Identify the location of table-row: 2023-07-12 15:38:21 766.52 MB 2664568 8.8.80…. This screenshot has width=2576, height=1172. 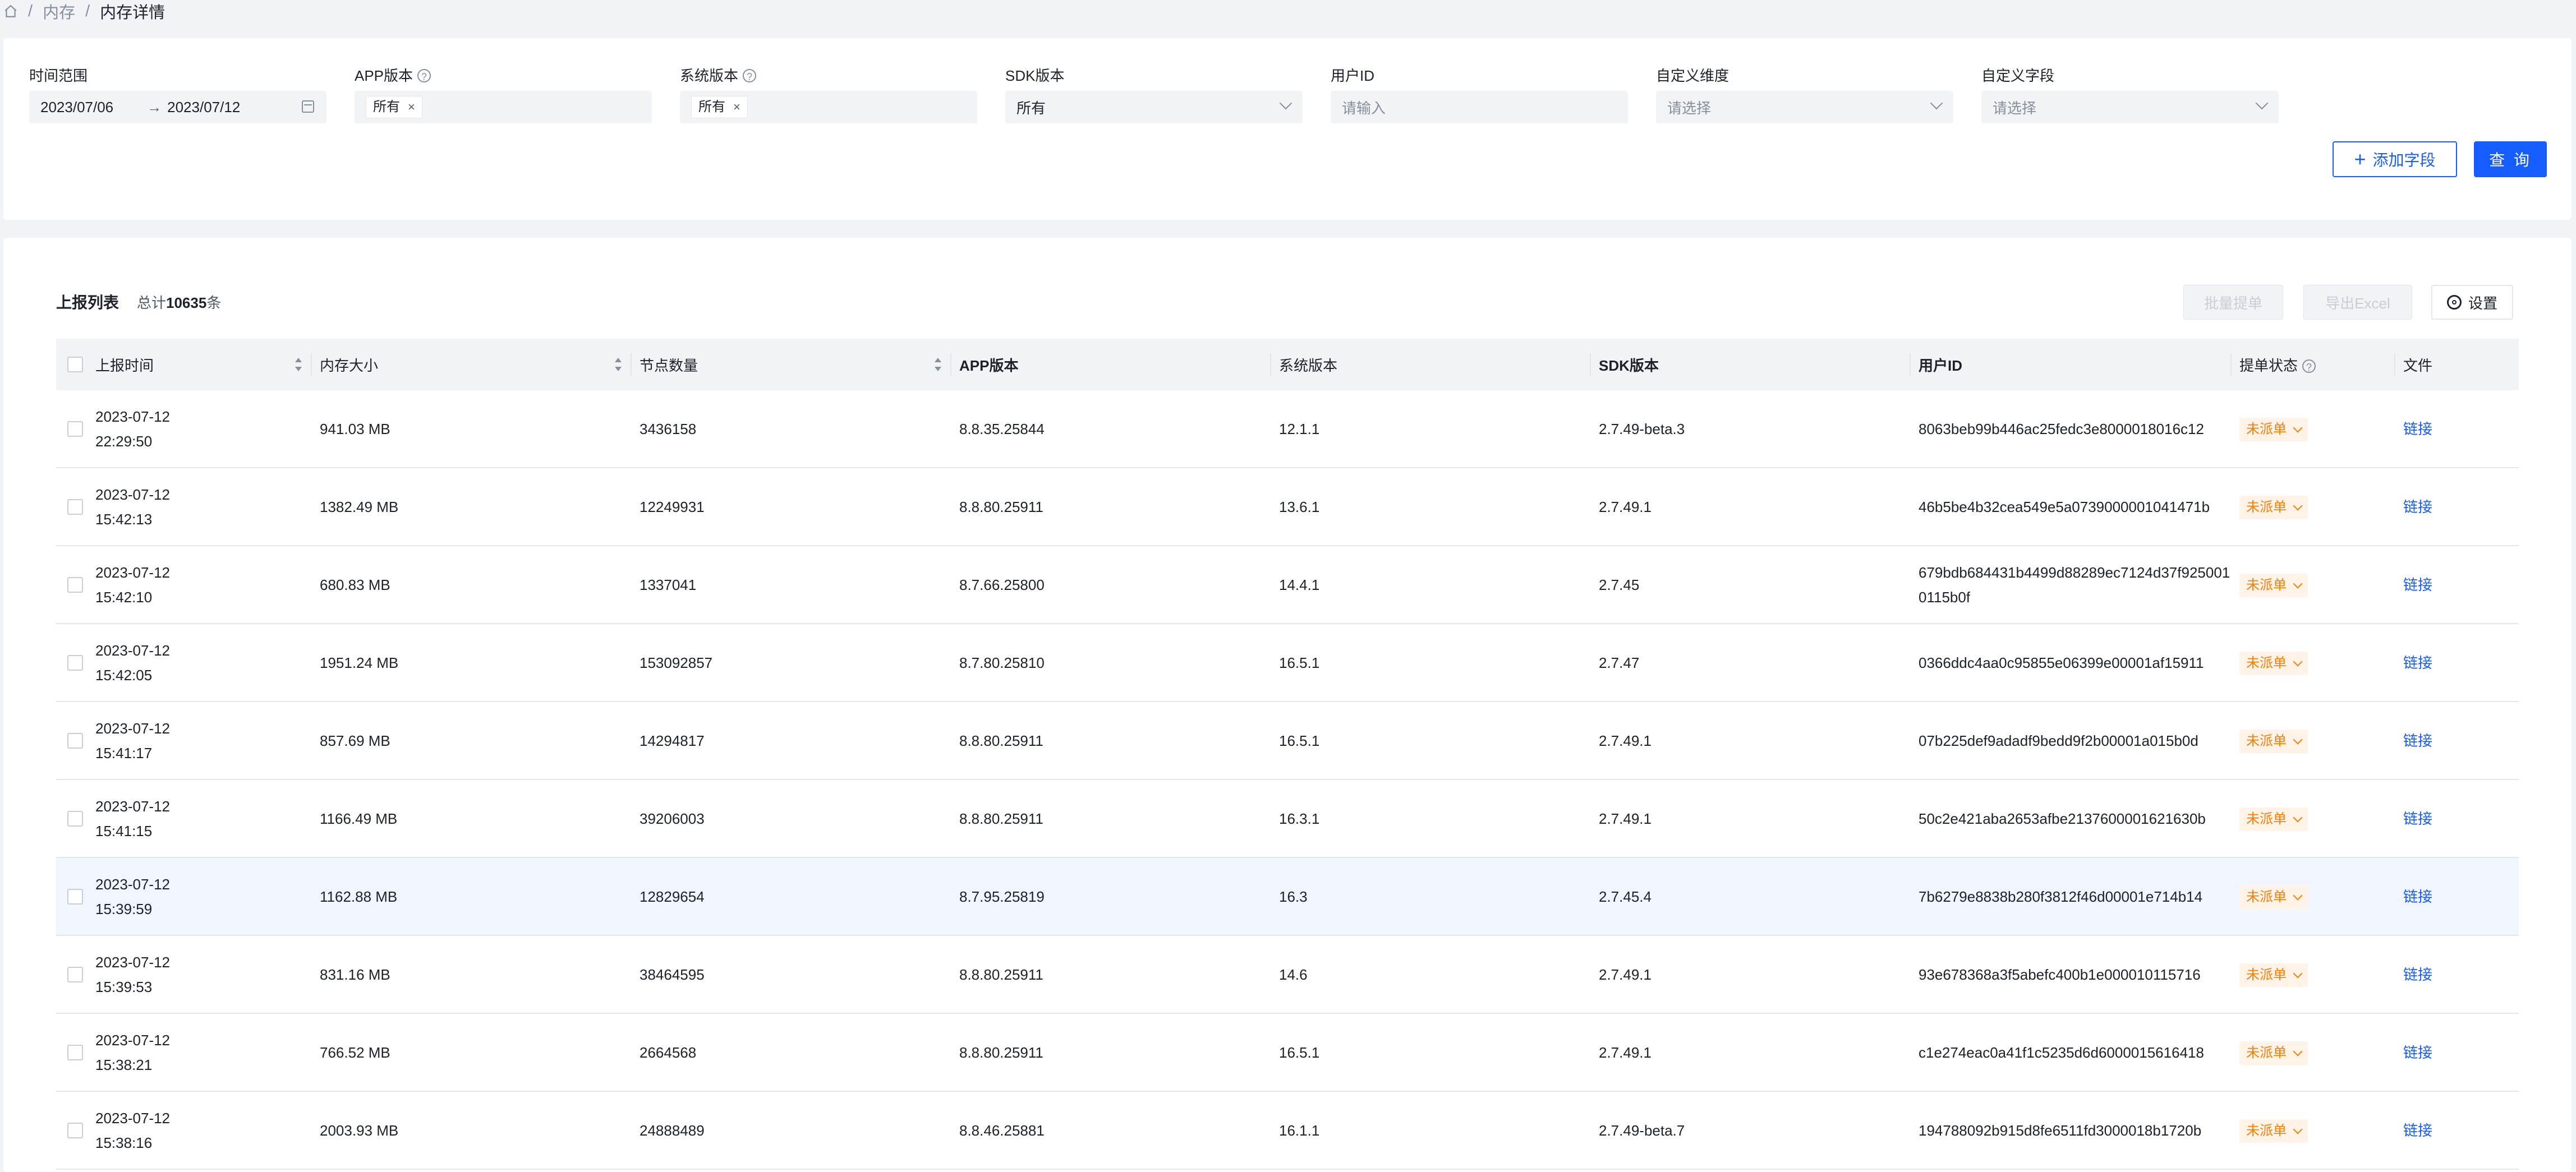
(1288, 1052).